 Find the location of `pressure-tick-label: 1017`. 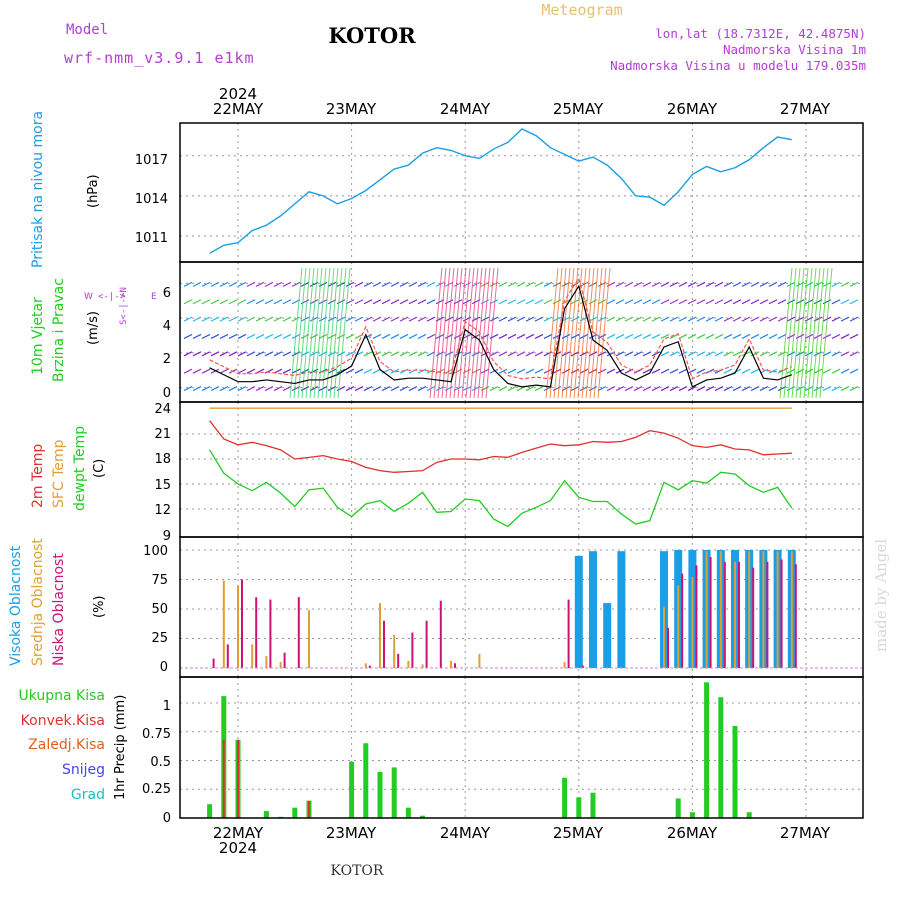

pressure-tick-label: 1017 is located at coordinates (151, 160).